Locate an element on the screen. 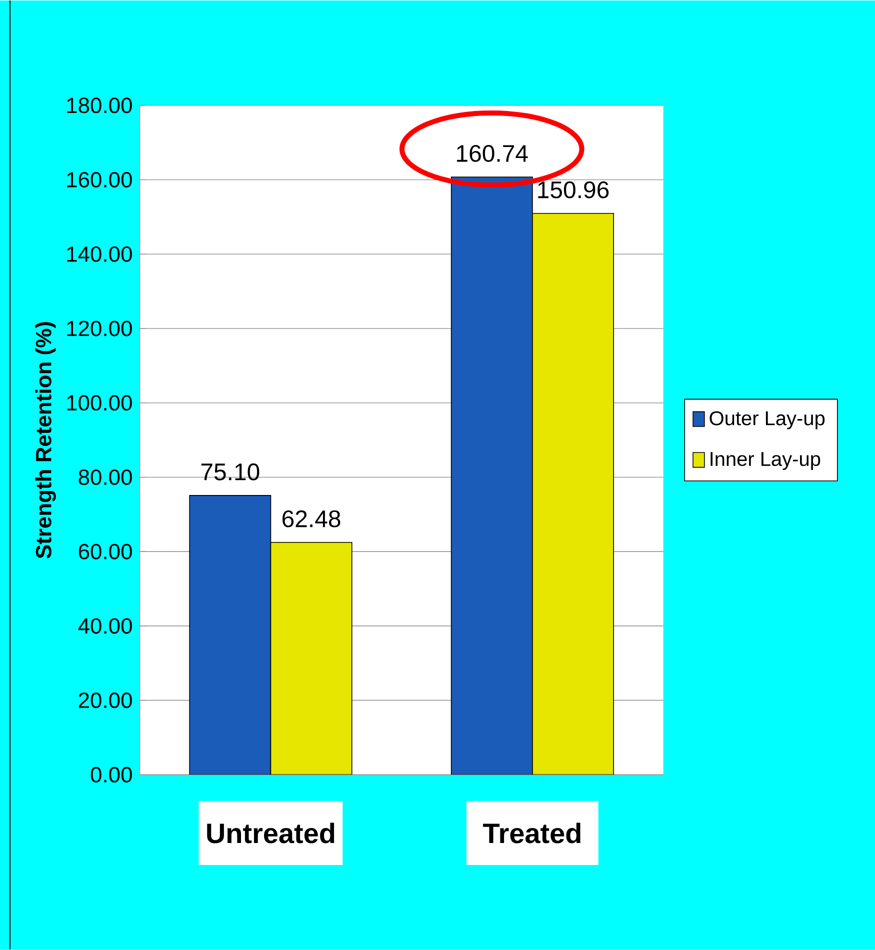 The height and width of the screenshot is (950, 875). y-tick-label: 100.00 is located at coordinates (99, 403).